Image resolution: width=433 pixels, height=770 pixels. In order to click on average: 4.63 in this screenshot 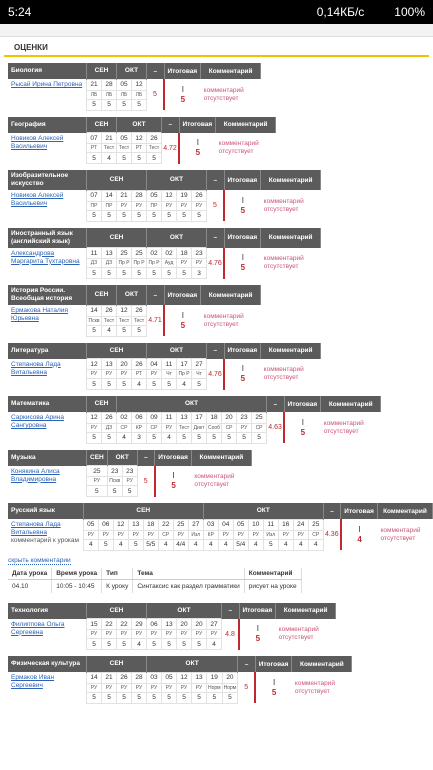, I will do `click(276, 427)`.